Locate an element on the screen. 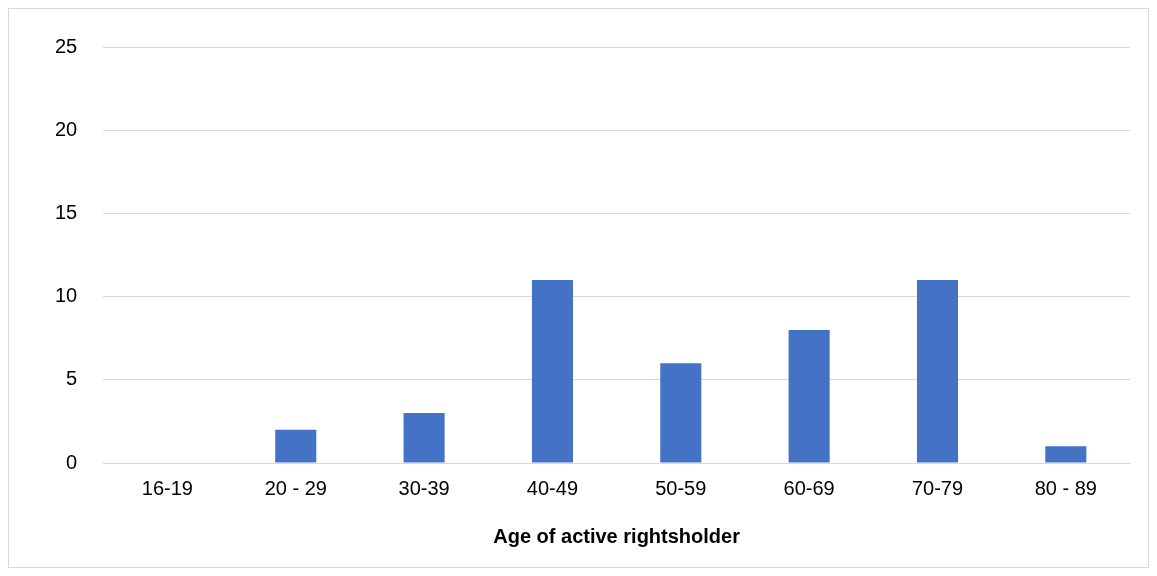  x-tick-label: 80 - 89 is located at coordinates (1065, 487).